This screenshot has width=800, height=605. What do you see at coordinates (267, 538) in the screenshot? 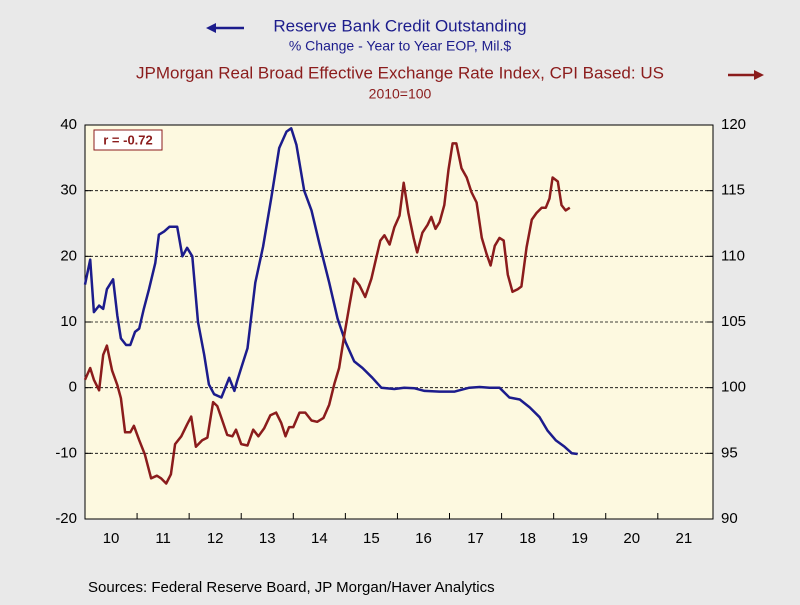
I see `x-tick-label: 13` at bounding box center [267, 538].